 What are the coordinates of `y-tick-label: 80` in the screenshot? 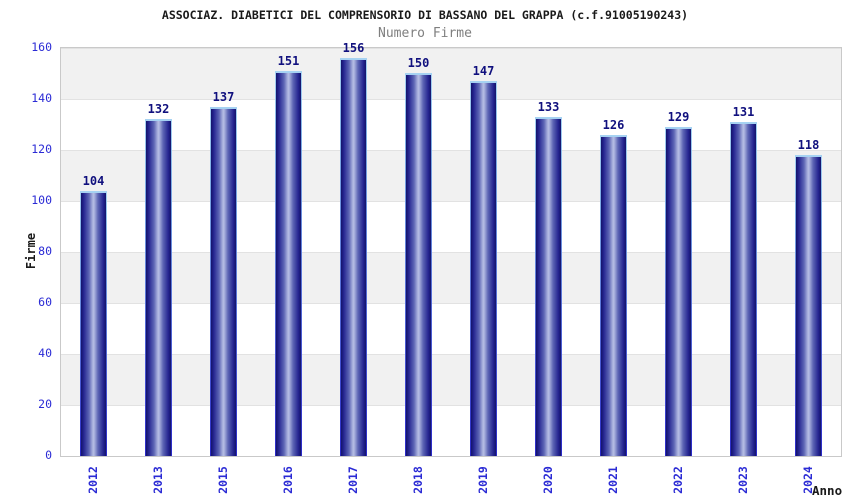 It's located at (45, 251).